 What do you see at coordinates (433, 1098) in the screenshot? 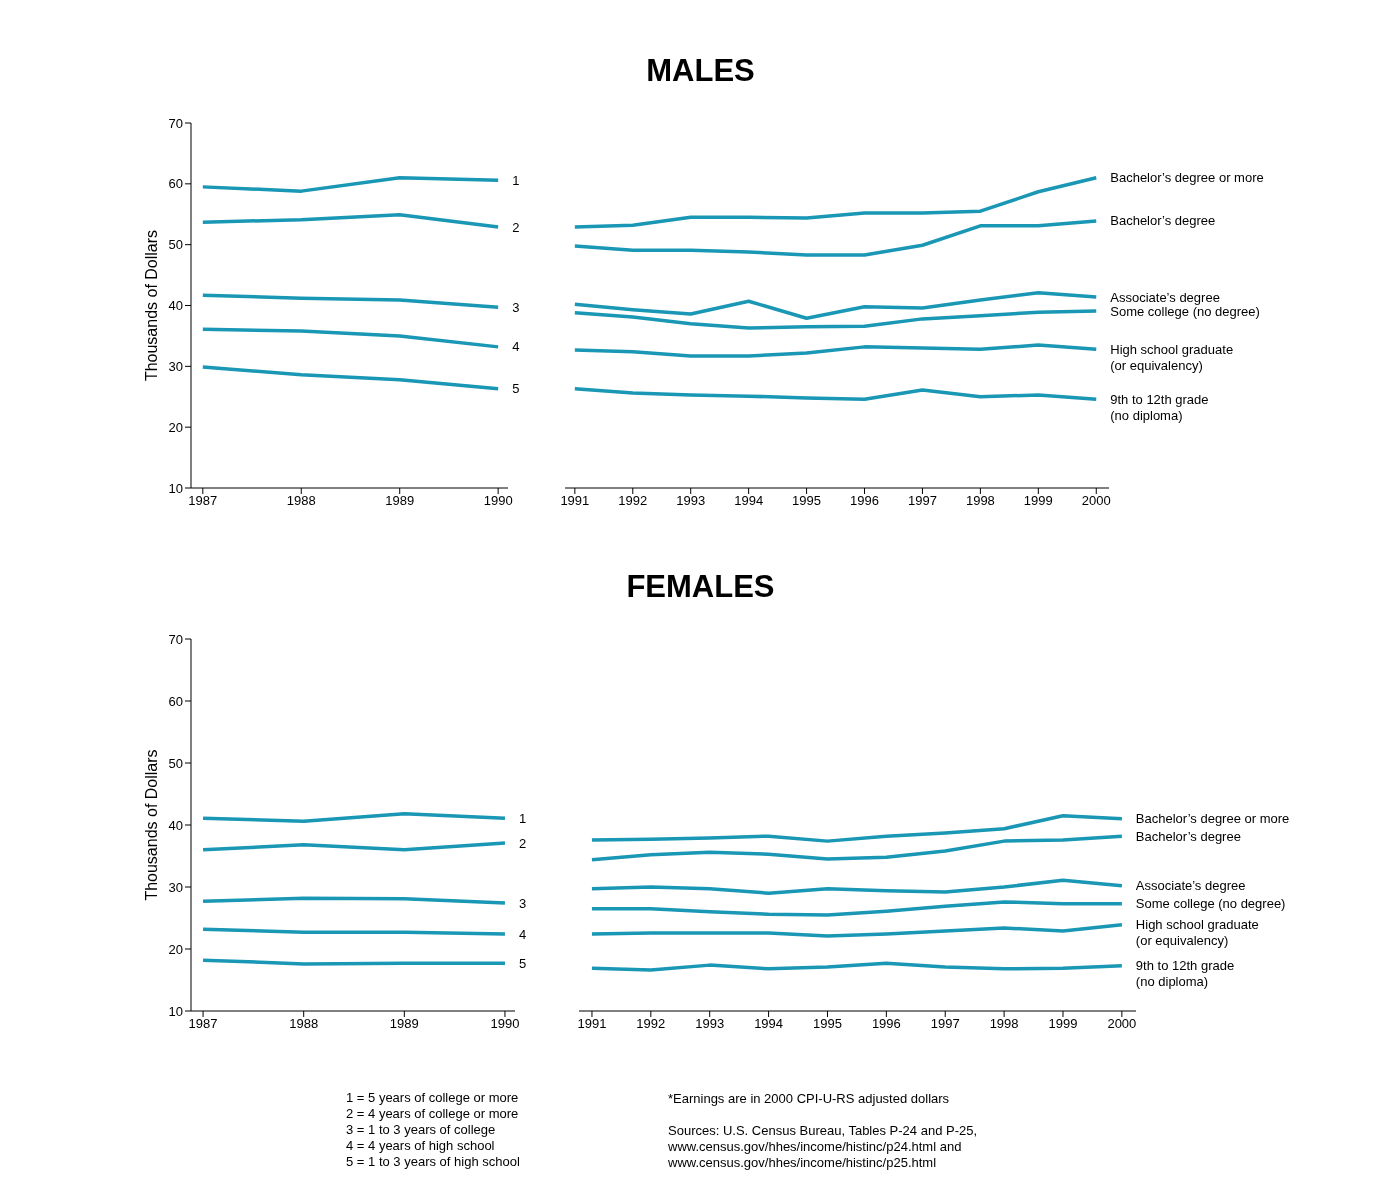
I see `text: 1 = 5 years of college or more` at bounding box center [433, 1098].